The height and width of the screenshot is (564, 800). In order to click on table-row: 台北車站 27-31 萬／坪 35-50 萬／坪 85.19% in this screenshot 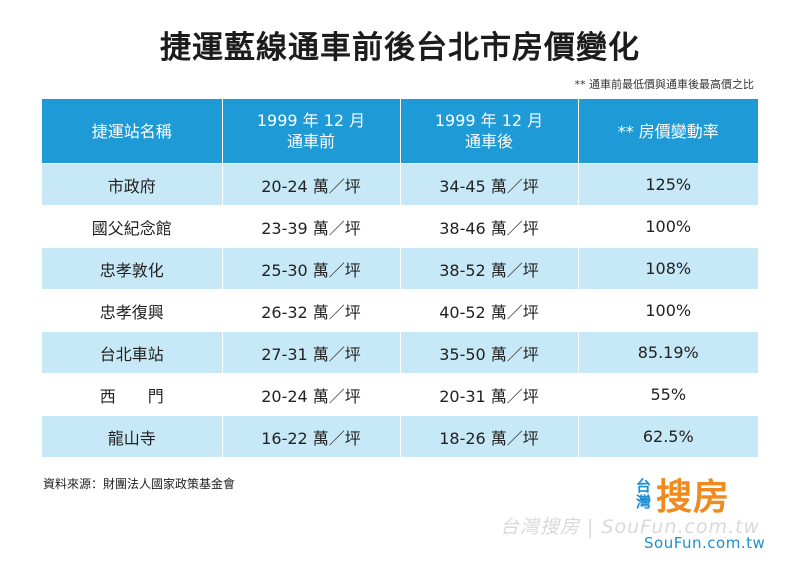, I will do `click(400, 352)`.